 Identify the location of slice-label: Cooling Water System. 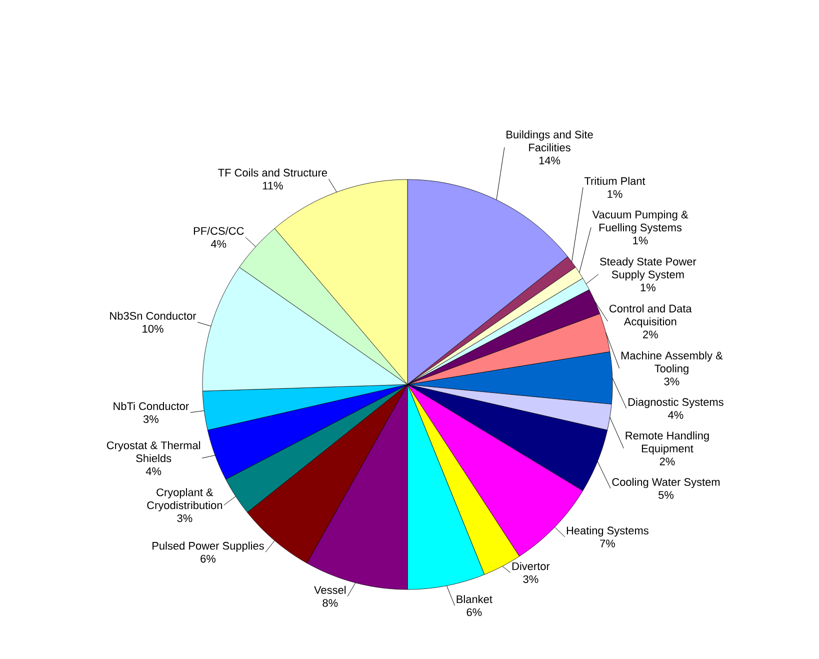
(666, 483).